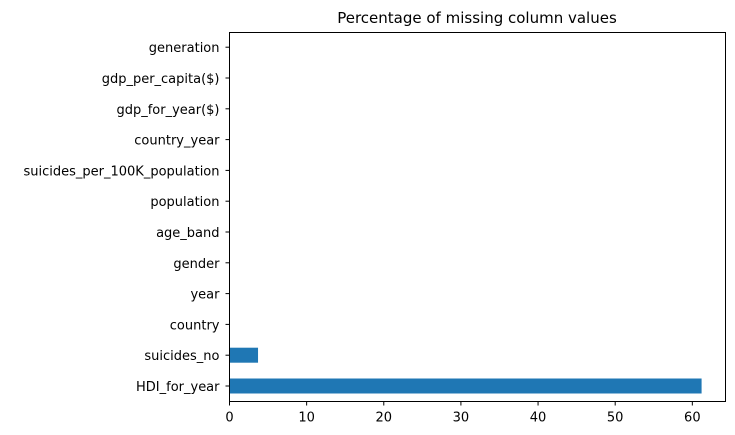  What do you see at coordinates (244, 355) in the screenshot?
I see `bar-suicides_no` at bounding box center [244, 355].